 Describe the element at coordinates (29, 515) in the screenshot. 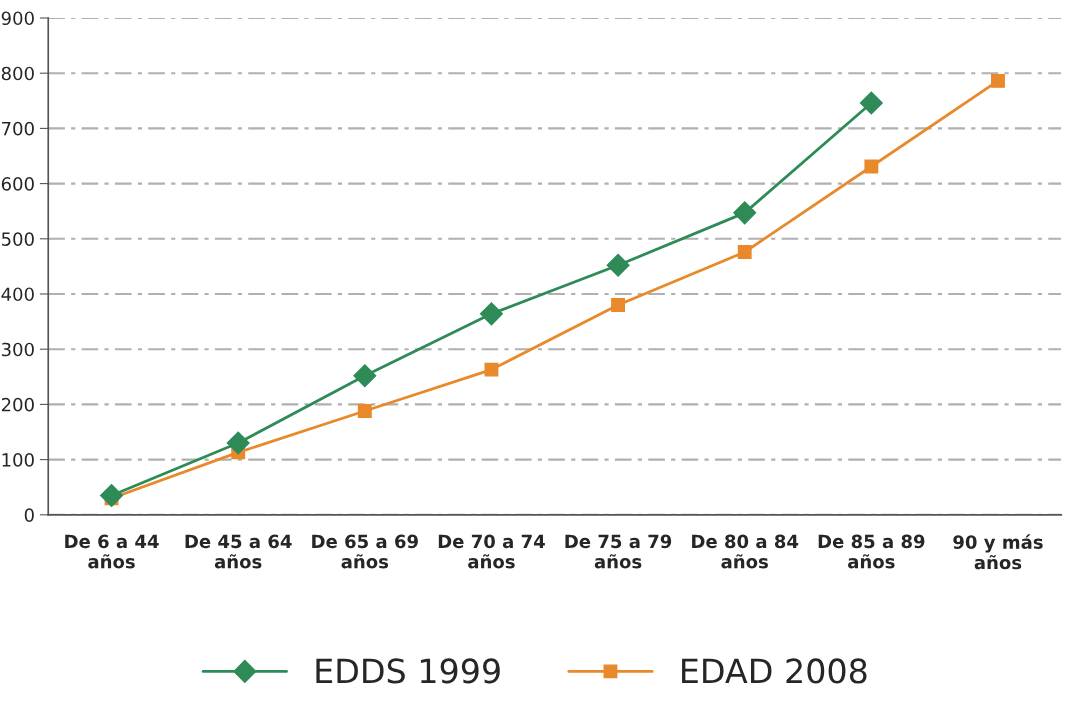

I see `y-tick-label: 0` at that location.